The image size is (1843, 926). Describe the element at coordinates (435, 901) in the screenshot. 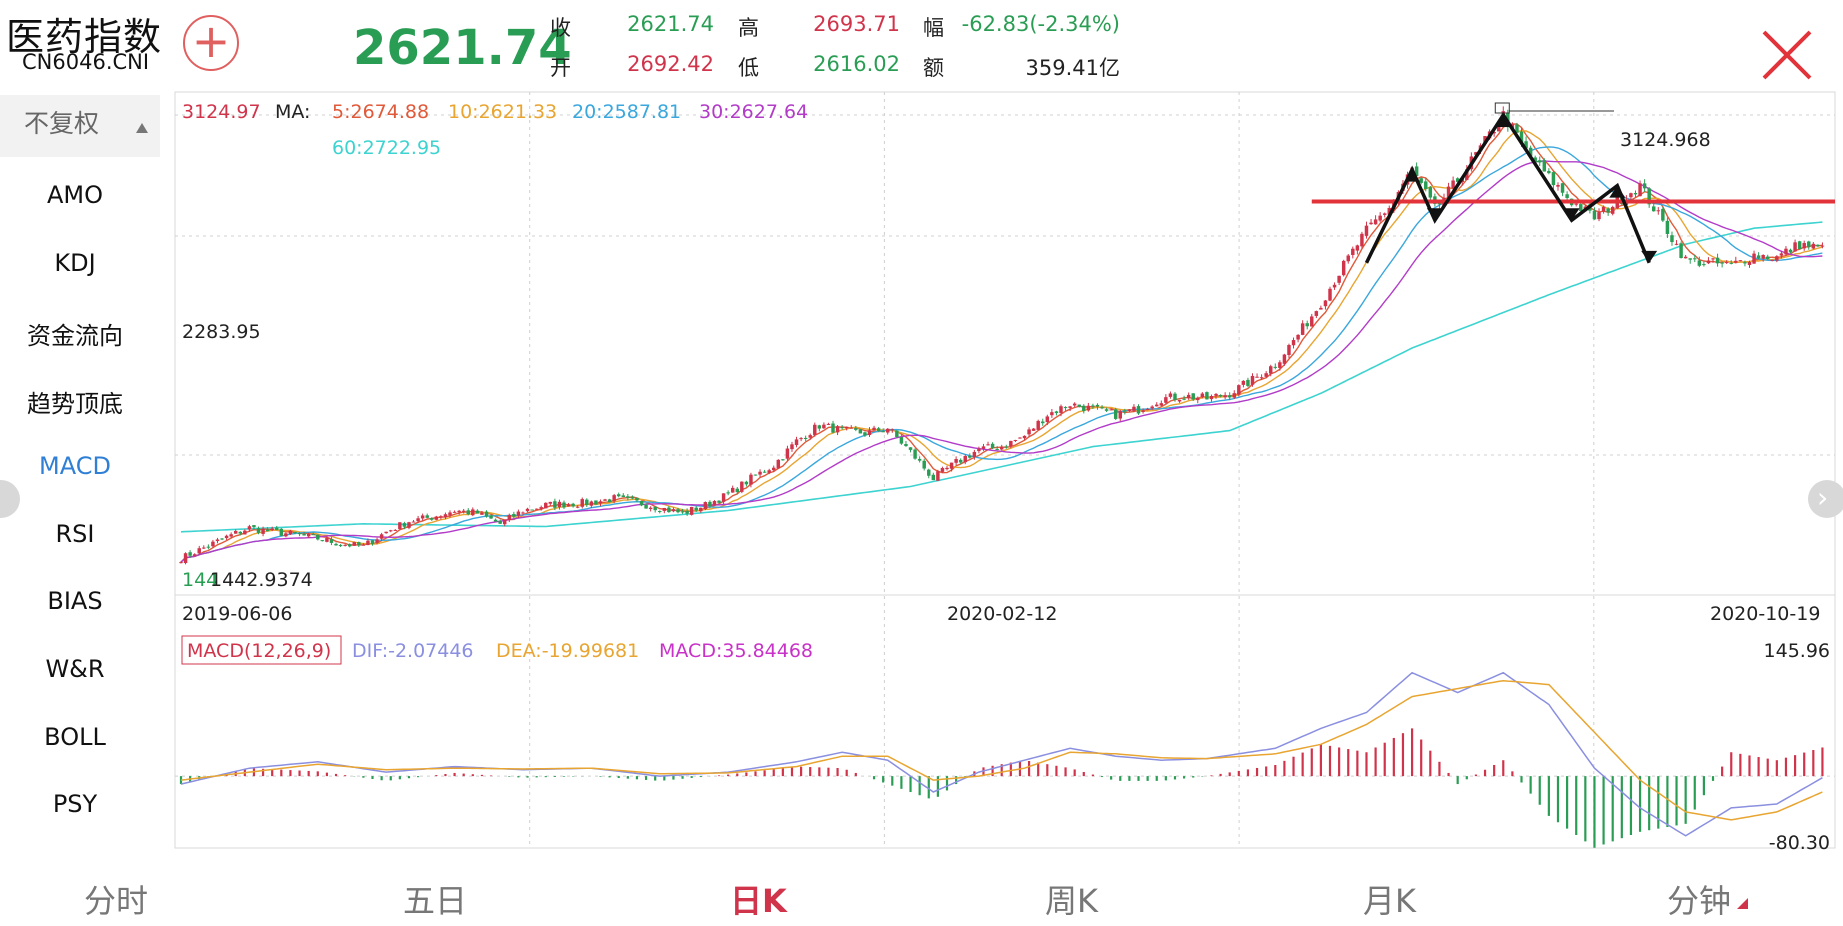

I see `tab-five-day: 五日` at that location.